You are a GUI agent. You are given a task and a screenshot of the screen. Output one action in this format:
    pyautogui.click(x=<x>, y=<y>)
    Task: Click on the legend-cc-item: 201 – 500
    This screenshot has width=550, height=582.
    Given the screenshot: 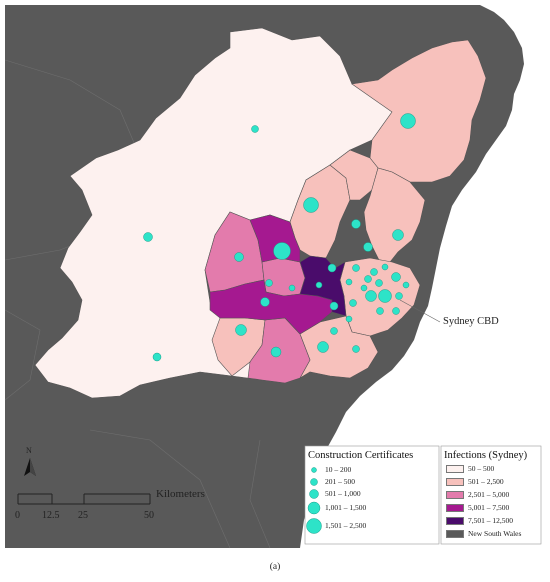 What is the action you would take?
    pyautogui.click(x=340, y=481)
    